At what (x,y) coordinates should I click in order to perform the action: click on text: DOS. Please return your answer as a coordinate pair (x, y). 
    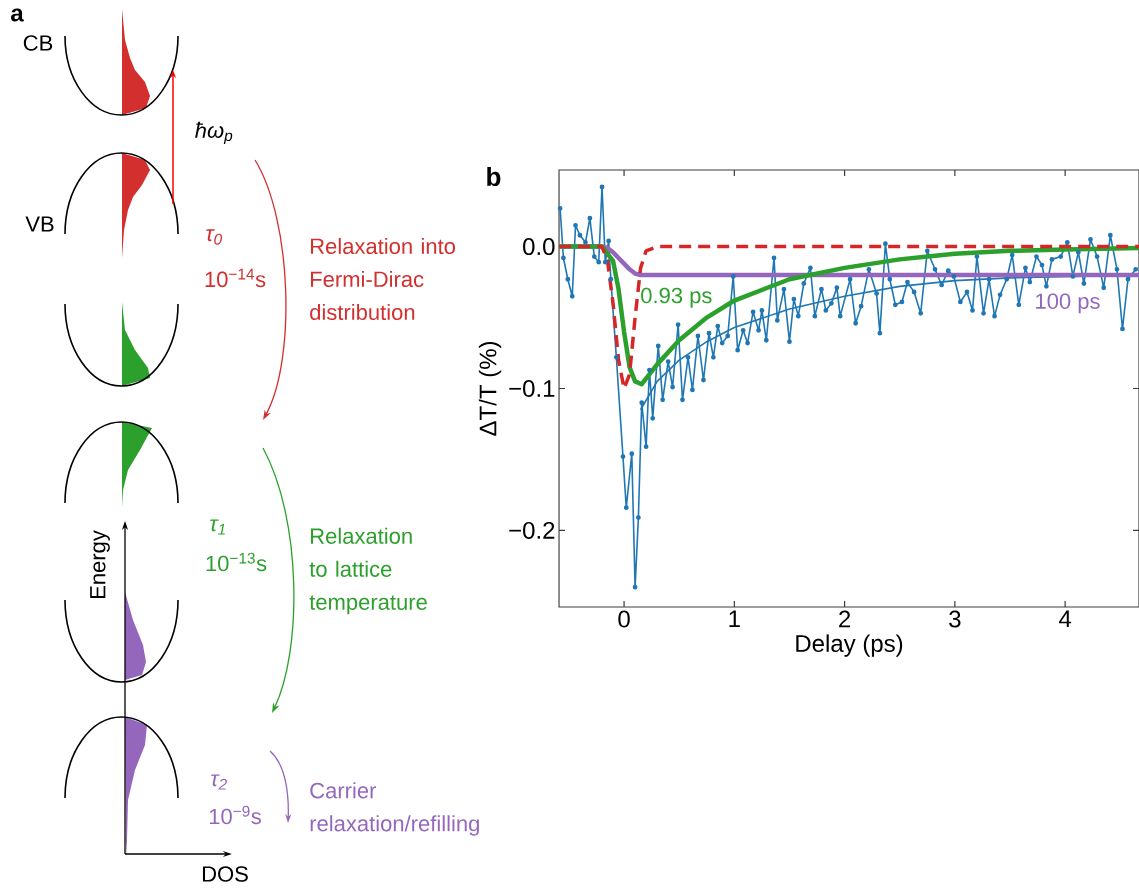
    Looking at the image, I should click on (225, 874).